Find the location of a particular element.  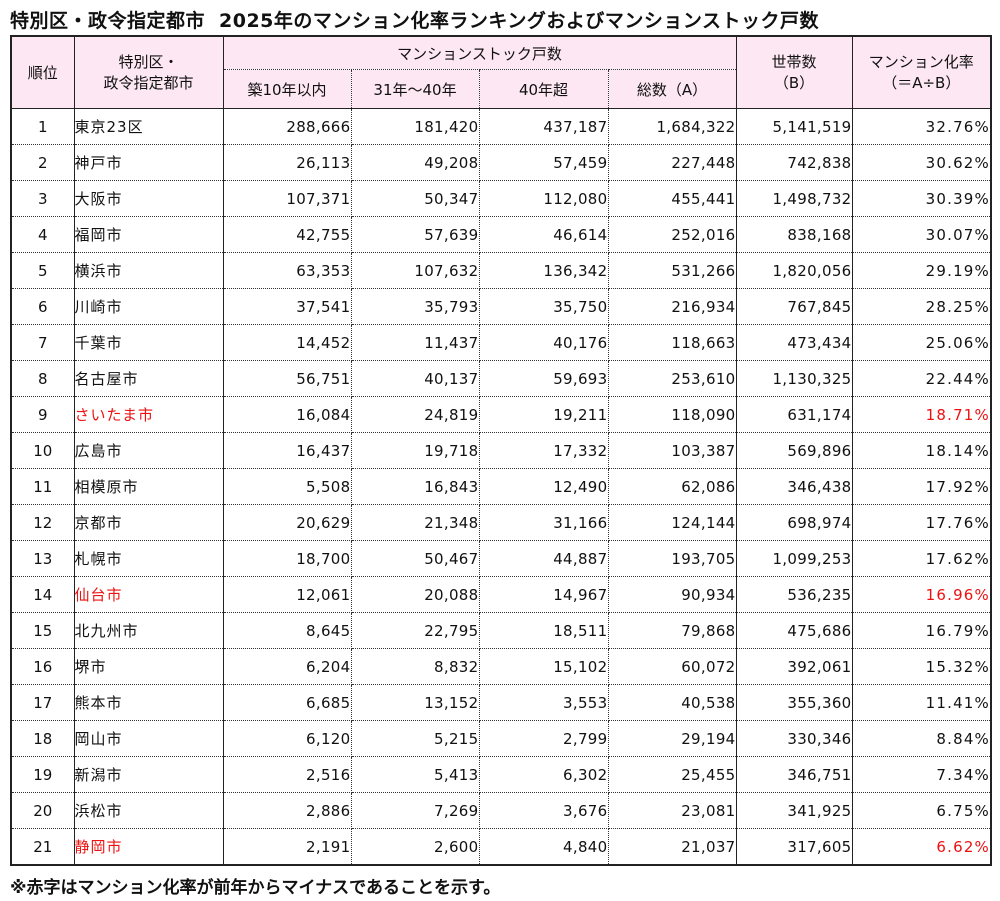

rate-cell: 17.92% is located at coordinates (922, 486).